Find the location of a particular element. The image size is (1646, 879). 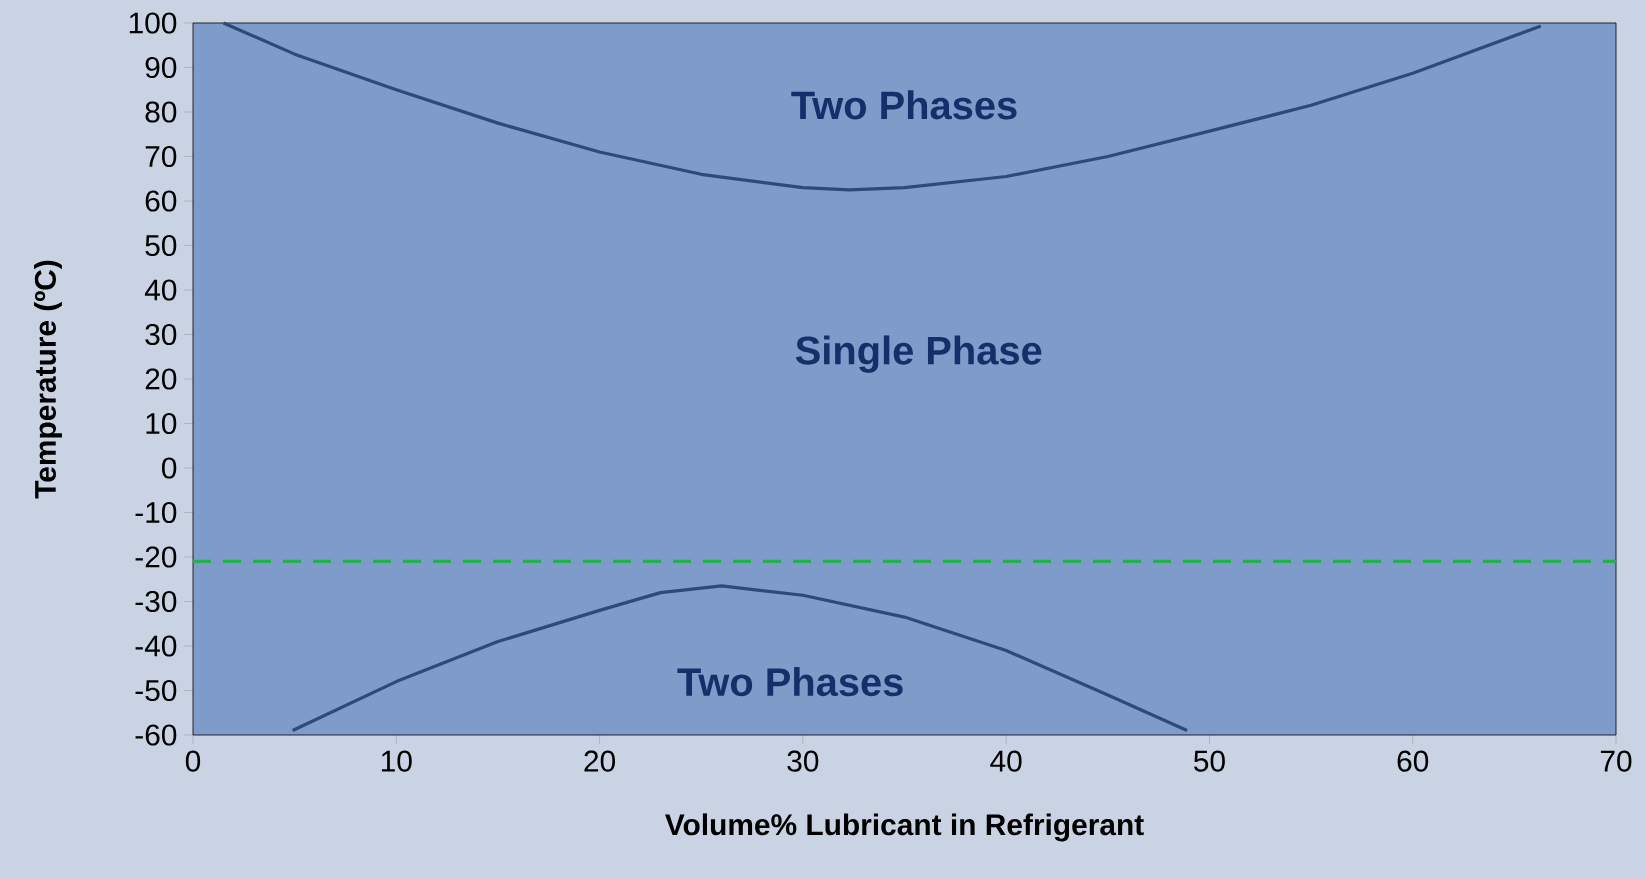

y-tick-label: 100 is located at coordinates (153, 23).